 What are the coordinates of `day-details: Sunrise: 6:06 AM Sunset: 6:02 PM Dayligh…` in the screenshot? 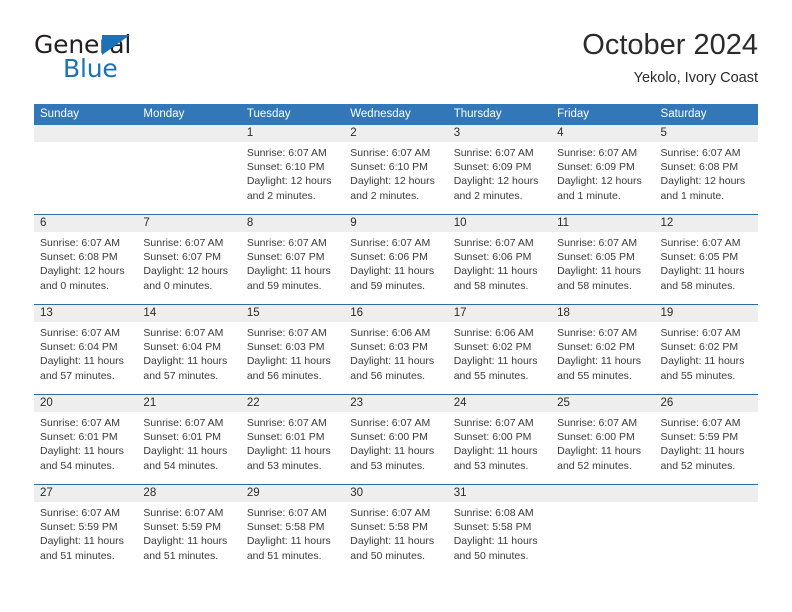 It's located at (499, 352).